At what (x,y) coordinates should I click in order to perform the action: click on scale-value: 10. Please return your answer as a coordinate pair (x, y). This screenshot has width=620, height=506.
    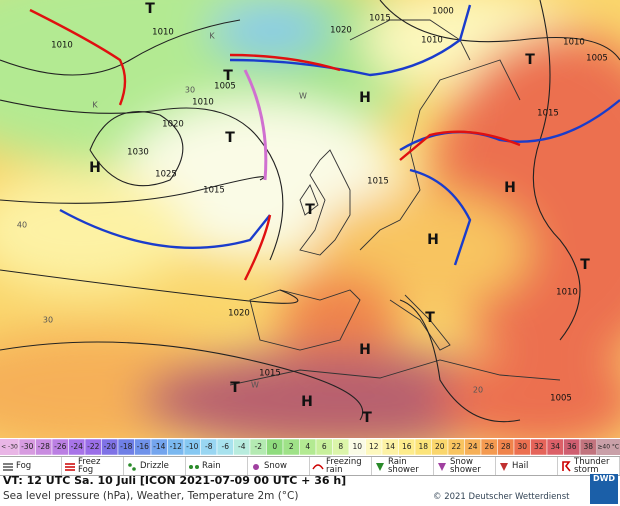
    Looking at the image, I should click on (357, 446).